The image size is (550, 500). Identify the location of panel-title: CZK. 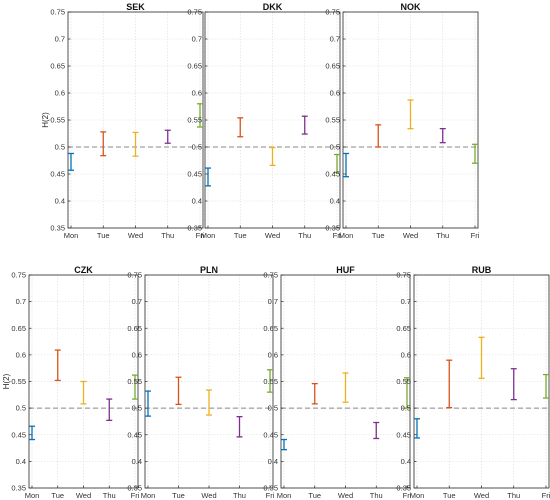
(83, 270).